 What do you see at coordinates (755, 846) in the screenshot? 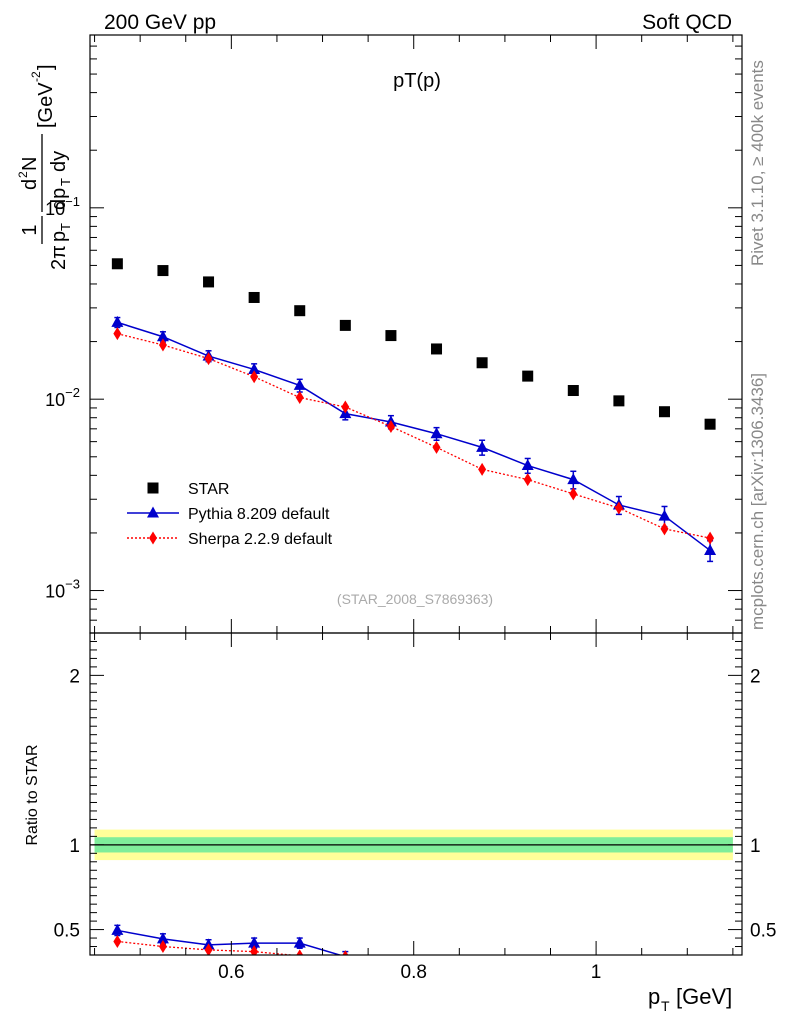
I see `y-tick-label-right: 1` at bounding box center [755, 846].